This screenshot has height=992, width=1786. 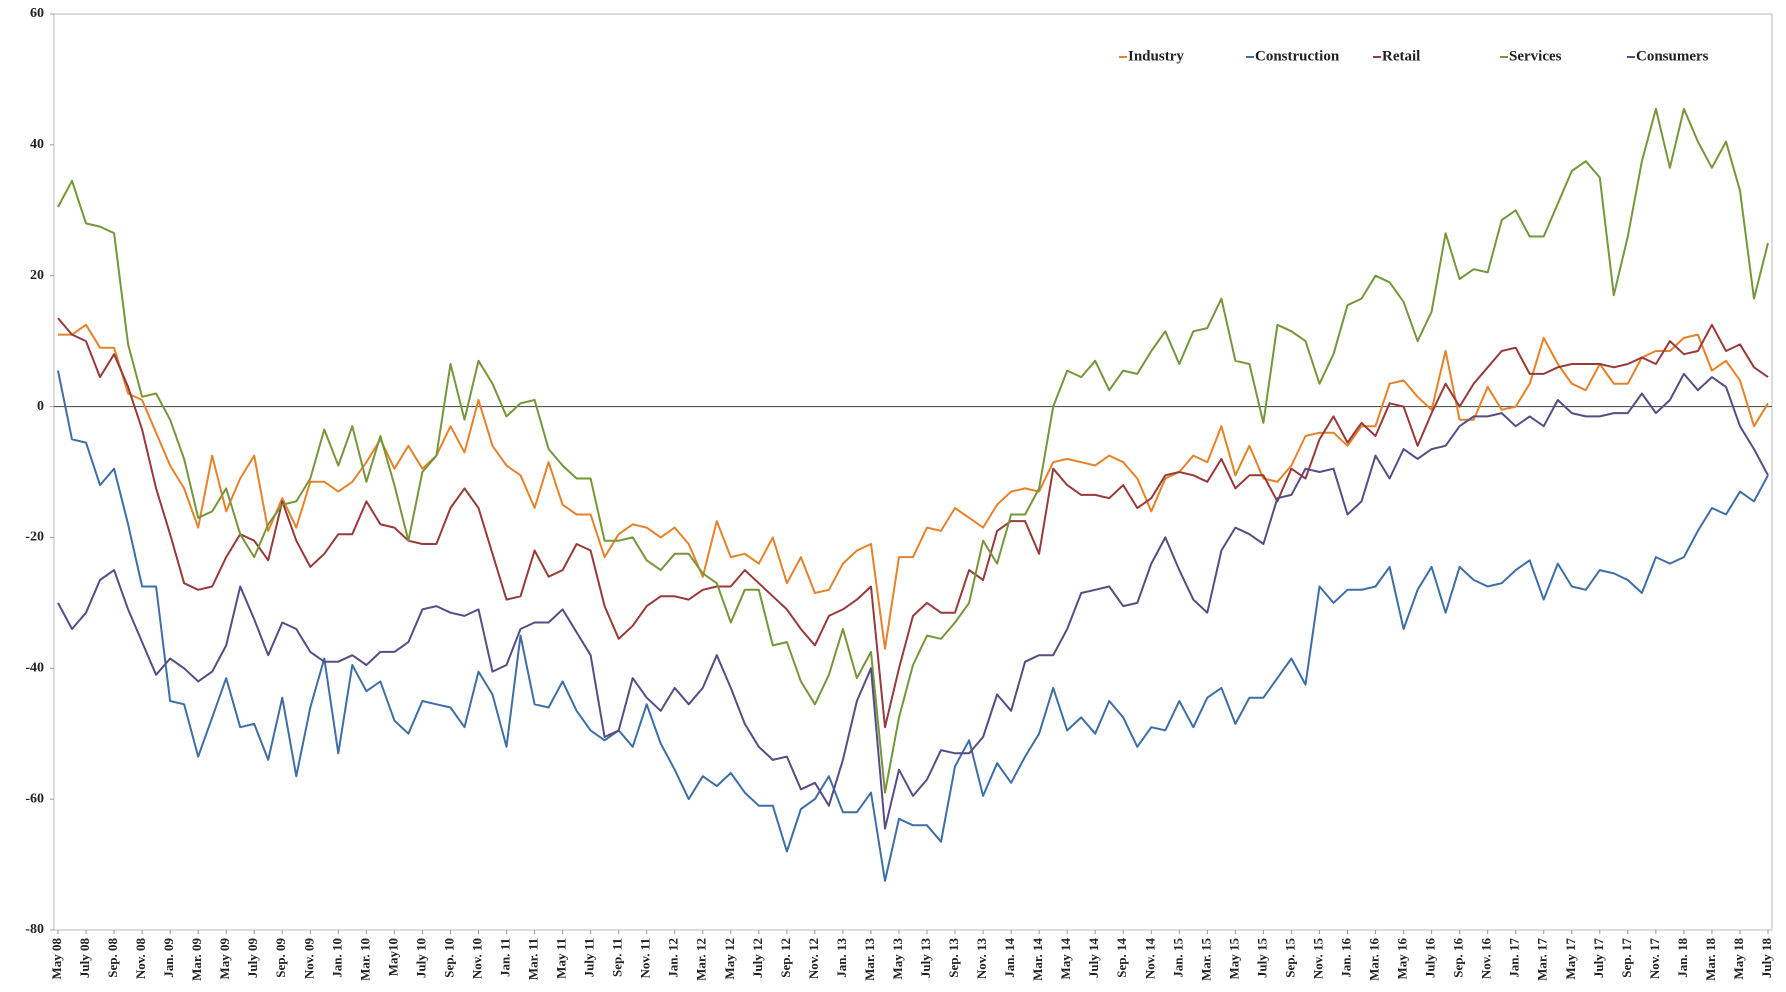 What do you see at coordinates (392, 957) in the screenshot?
I see `x-tick-label: May10` at bounding box center [392, 957].